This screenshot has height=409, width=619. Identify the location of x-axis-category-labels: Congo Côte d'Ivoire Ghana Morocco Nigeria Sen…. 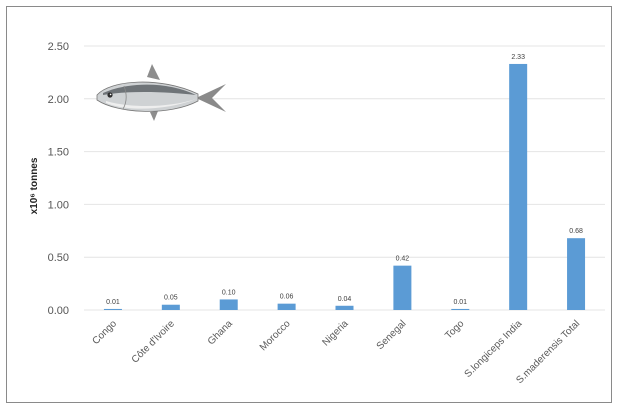
(336, 352).